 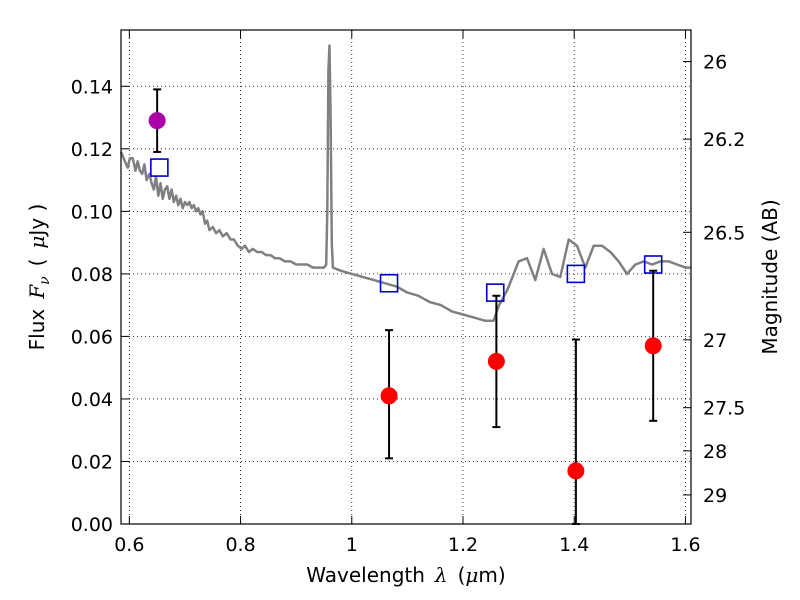 I want to click on x-axis-label: Wavelength λ (μm), so click(x=405, y=575).